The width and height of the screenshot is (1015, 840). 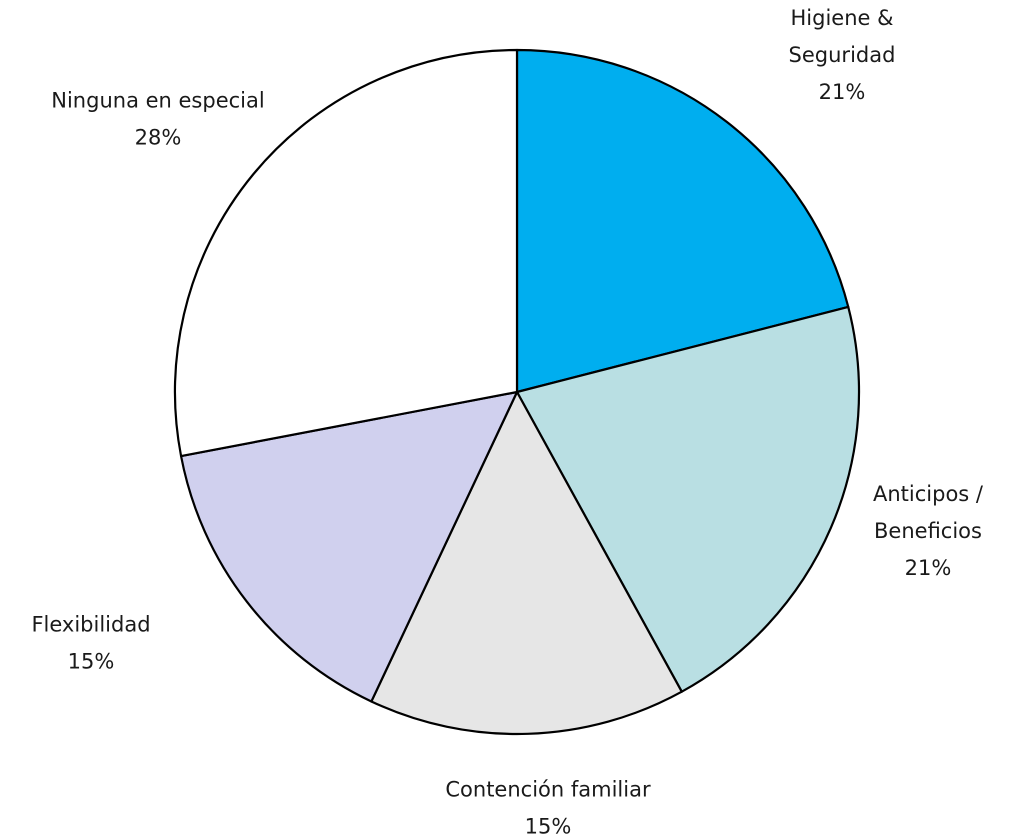 What do you see at coordinates (157, 101) in the screenshot?
I see `slice-name: Ninguna en especial` at bounding box center [157, 101].